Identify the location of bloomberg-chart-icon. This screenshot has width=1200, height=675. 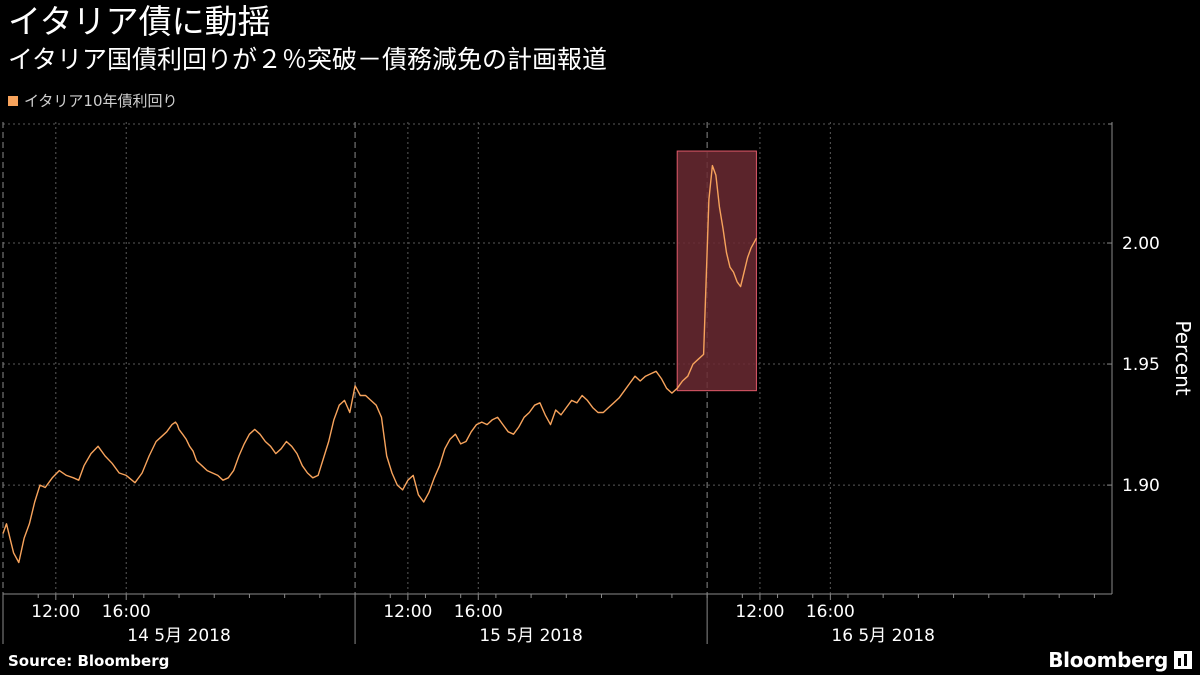
(1183, 660).